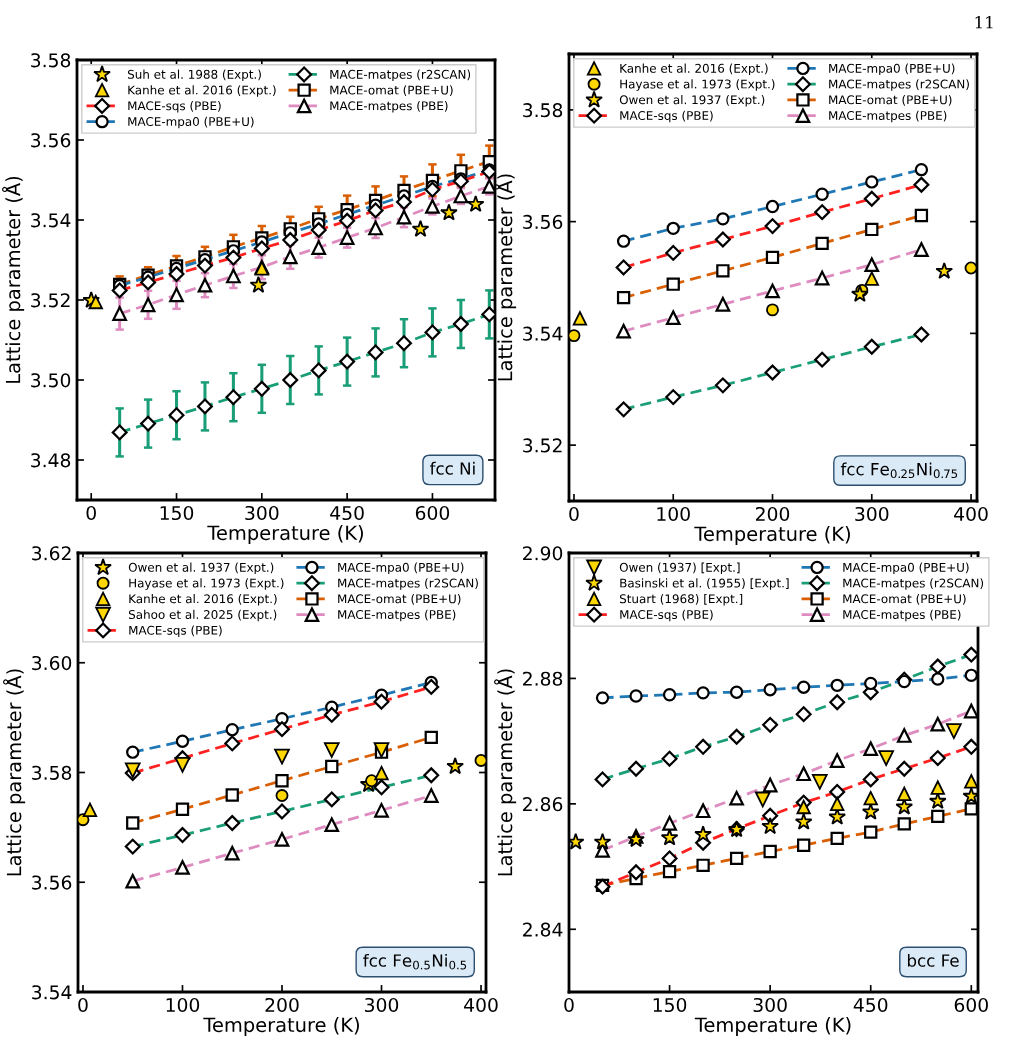 The image size is (1010, 1043). Describe the element at coordinates (452, 468) in the screenshot. I see `annotation: fcc Ni` at that location.